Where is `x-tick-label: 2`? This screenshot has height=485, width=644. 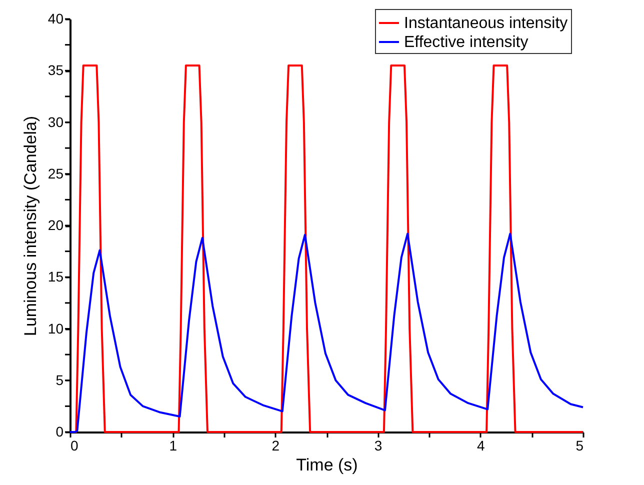
x-tick-label: 2 is located at coordinates (276, 446).